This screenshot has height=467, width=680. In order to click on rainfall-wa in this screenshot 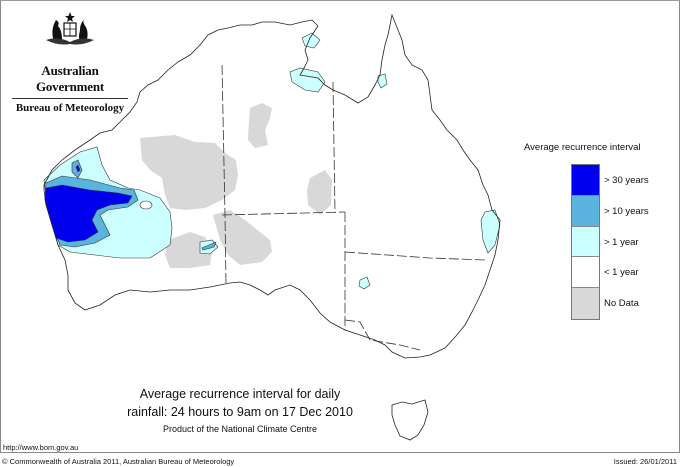, I will do `click(131, 202)`.